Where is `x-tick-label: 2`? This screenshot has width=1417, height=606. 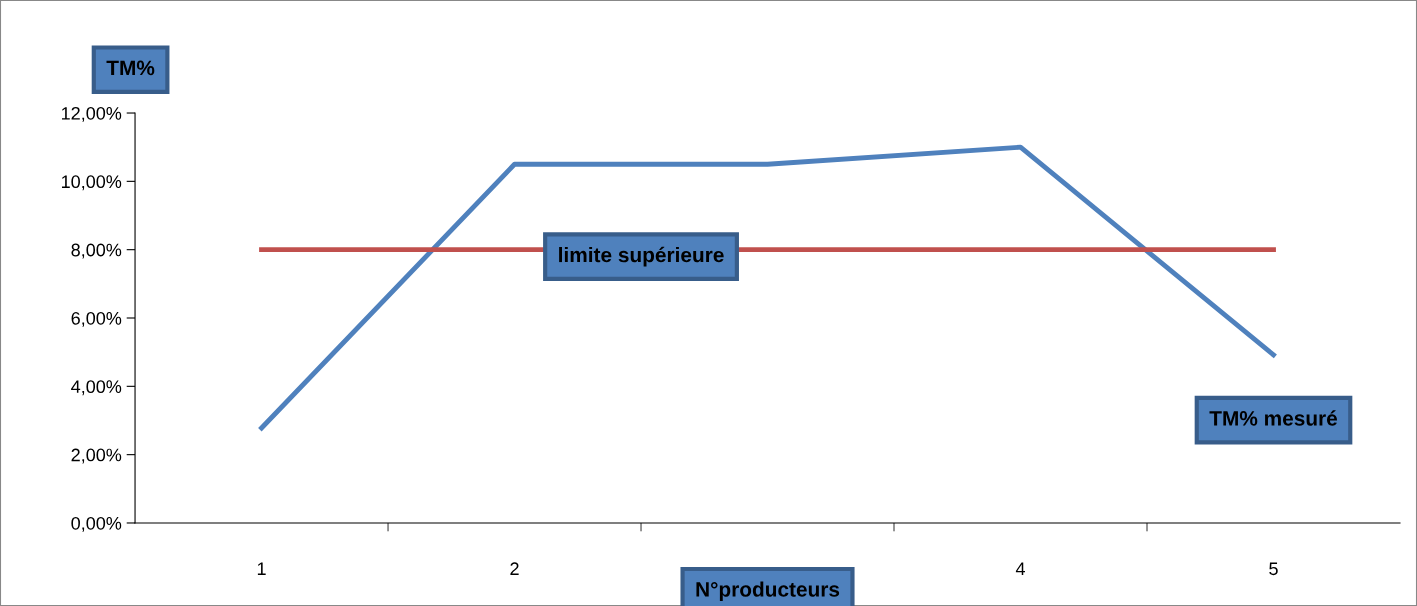
x-tick-label: 2 is located at coordinates (514, 568).